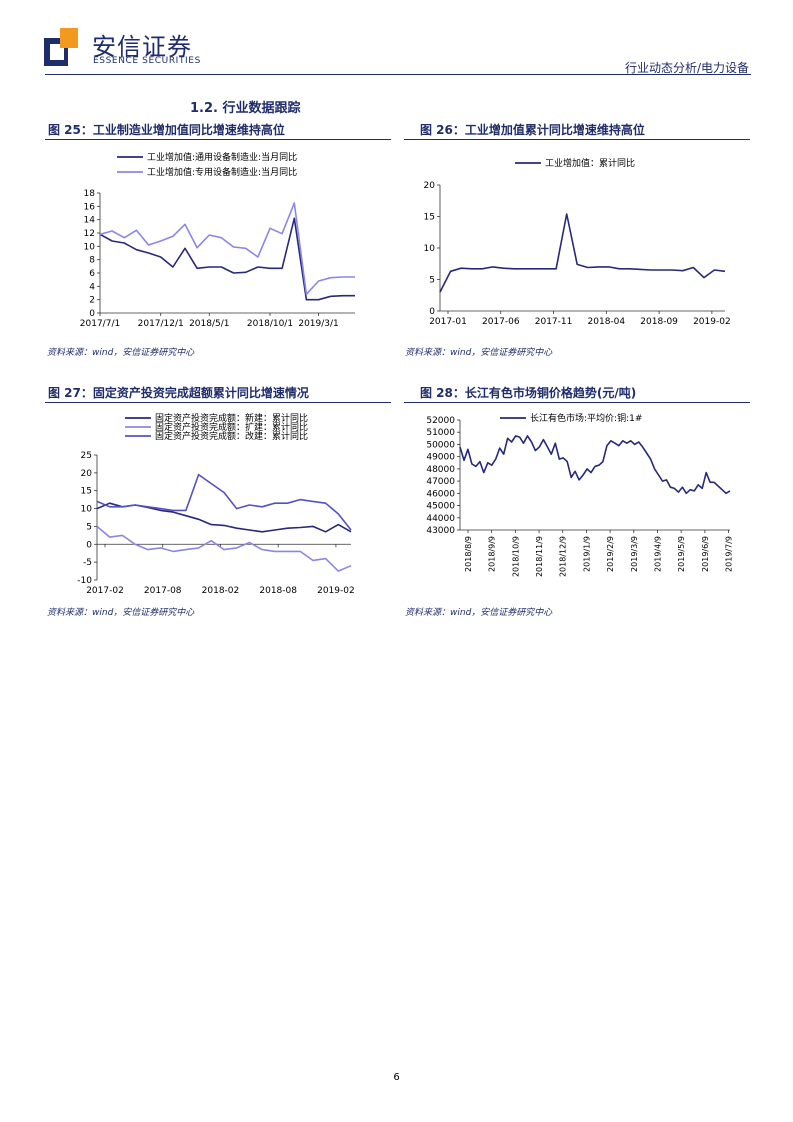 Image resolution: width=793 pixels, height=1122 pixels. I want to click on fig25-y-tick-label: 18, so click(90, 194).